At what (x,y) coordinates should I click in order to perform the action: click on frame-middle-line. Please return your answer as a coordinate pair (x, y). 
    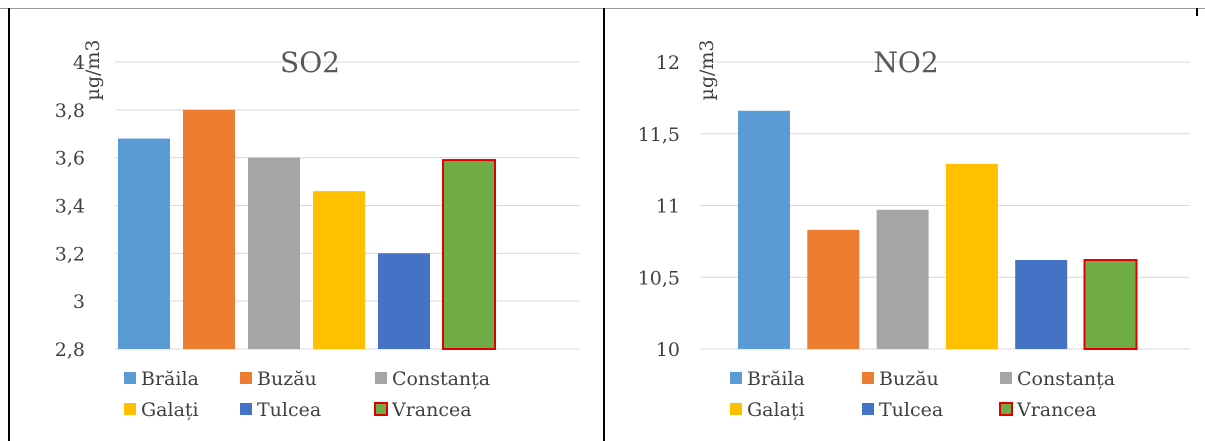
    Looking at the image, I should click on (604, 224).